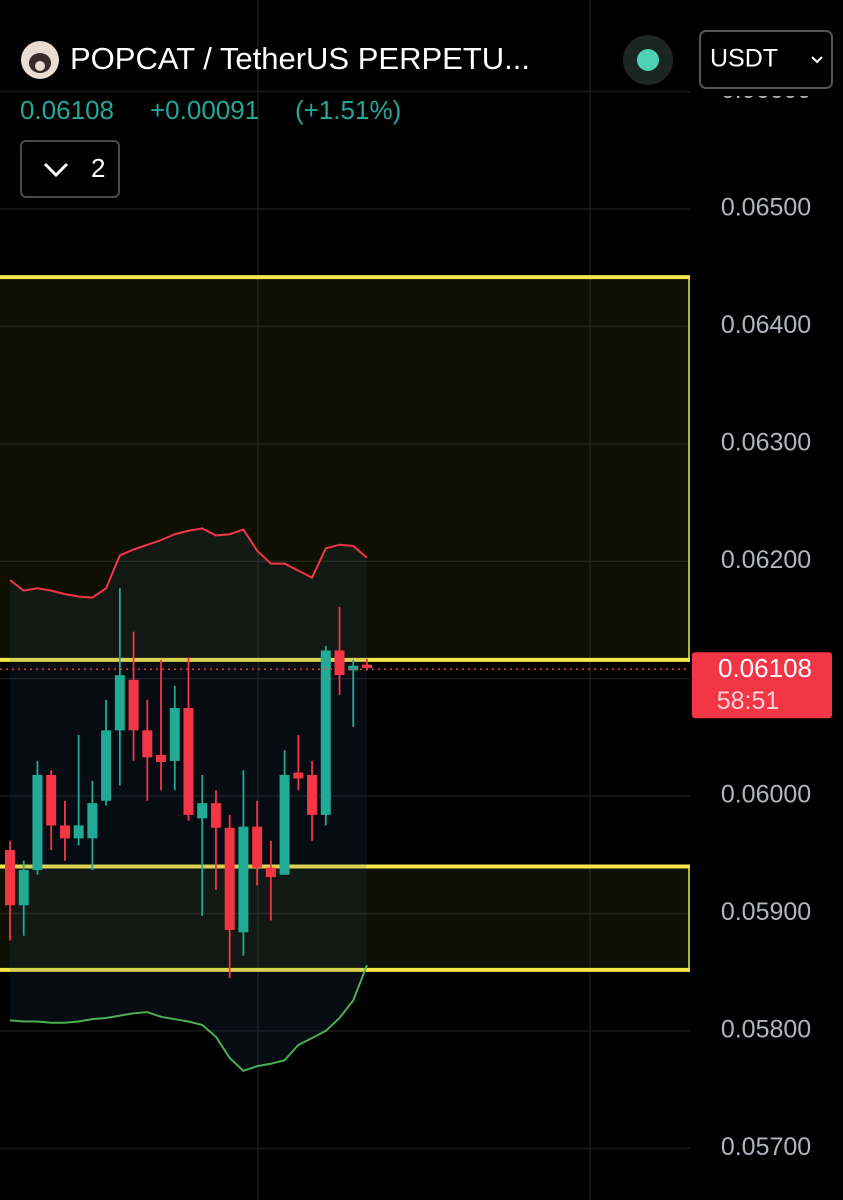 The width and height of the screenshot is (843, 1200). I want to click on symbol-icon-mouth, so click(40, 66).